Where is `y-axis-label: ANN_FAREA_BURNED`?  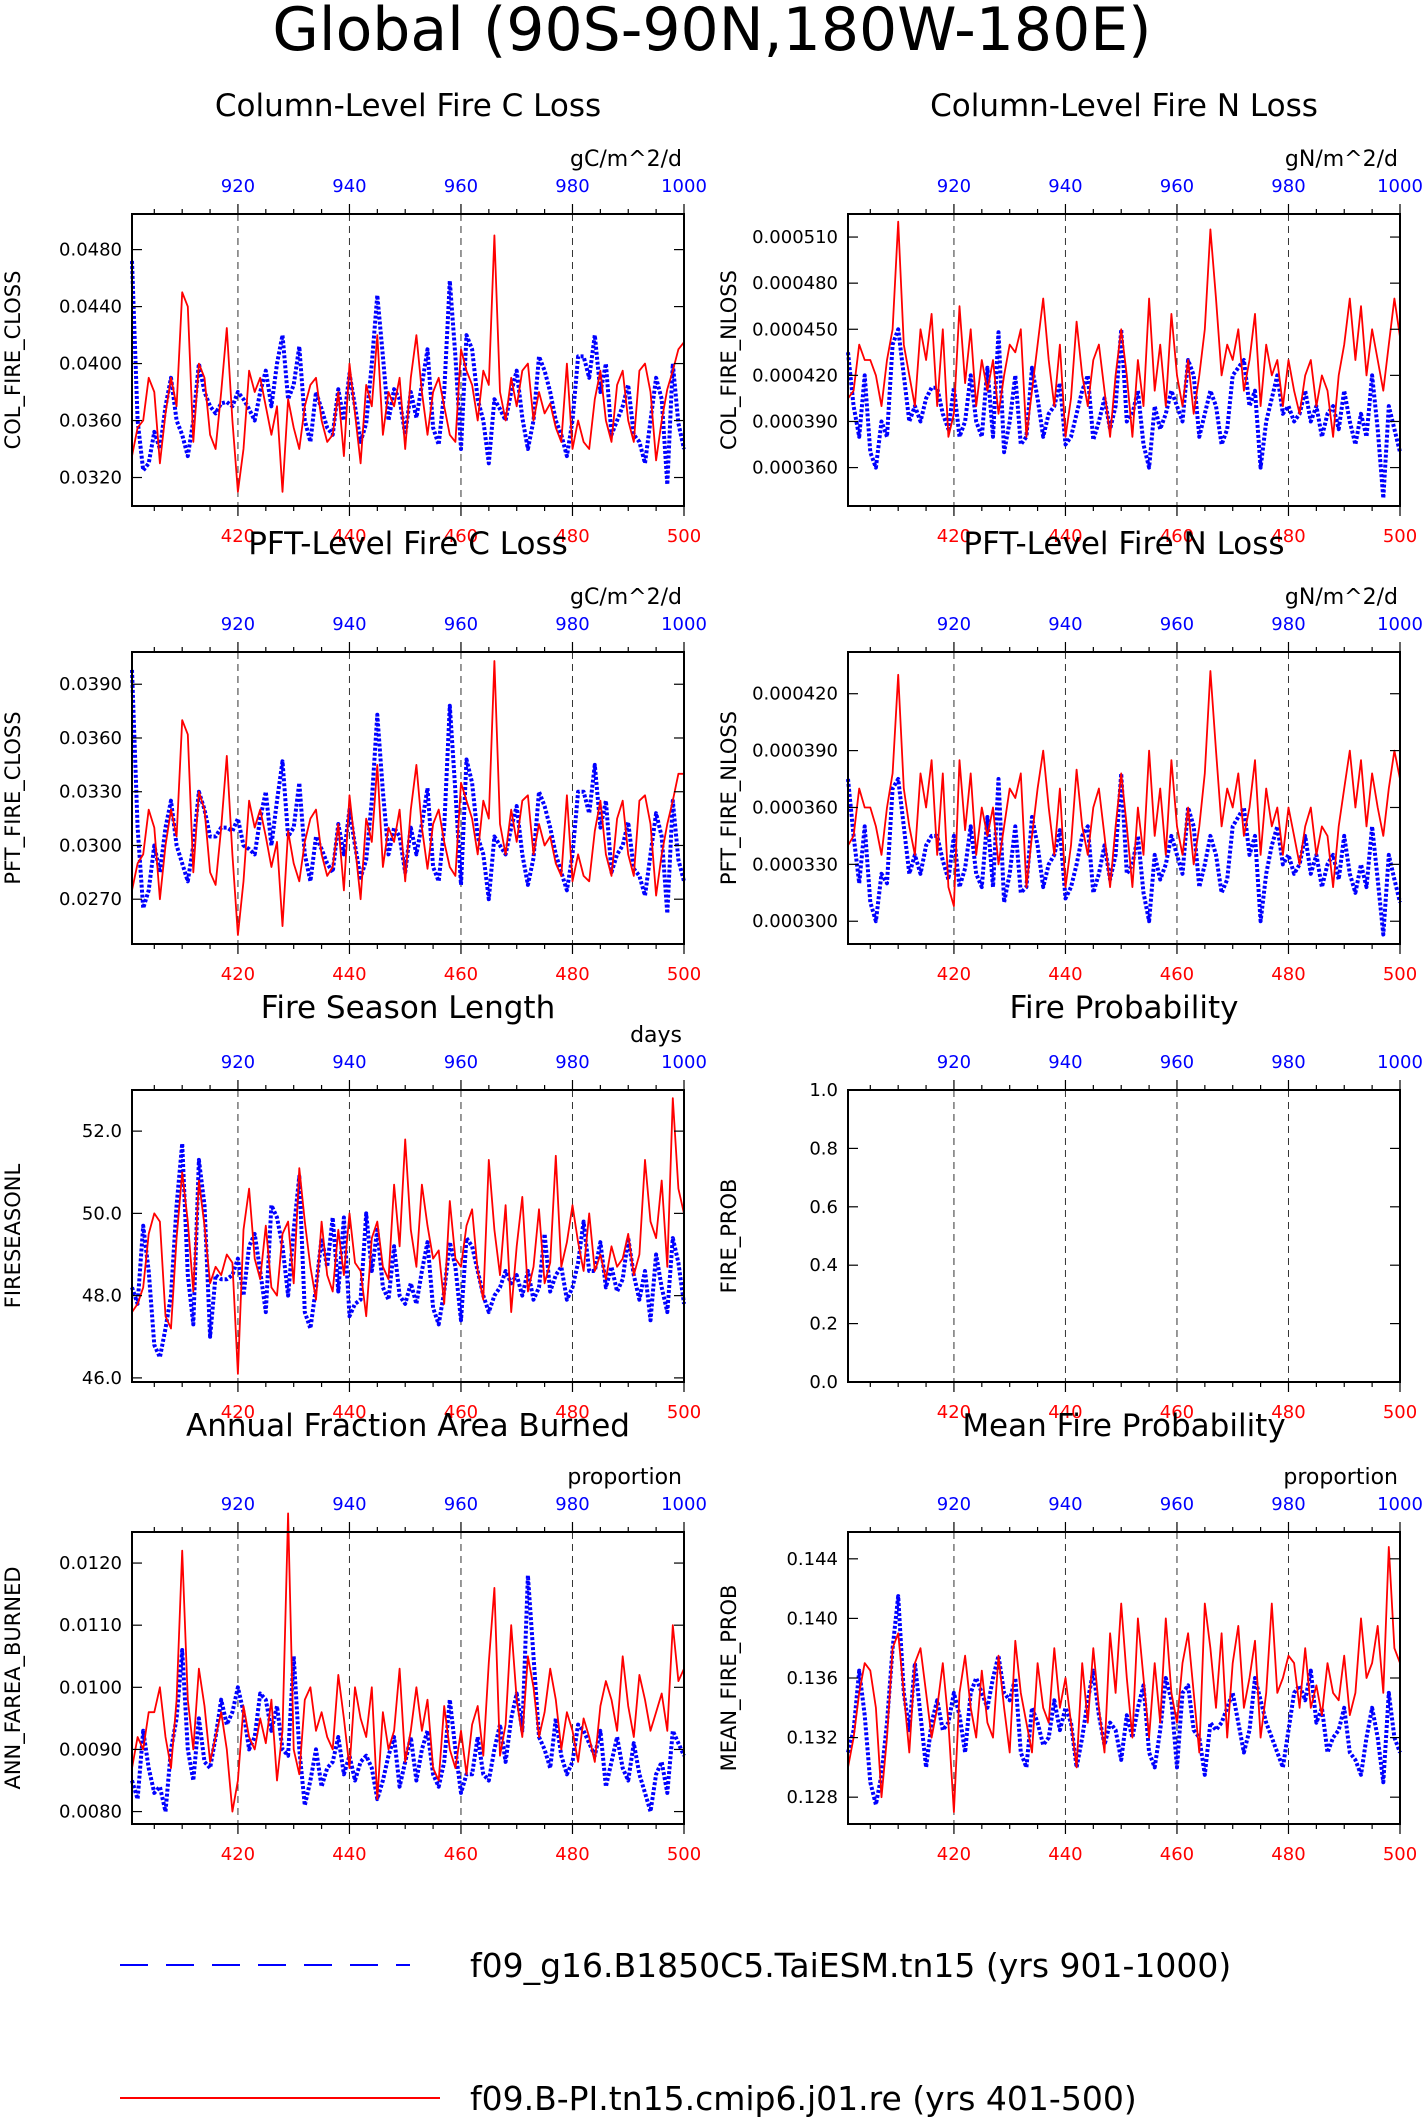
y-axis-label: ANN_FAREA_BURNED is located at coordinates (13, 1677).